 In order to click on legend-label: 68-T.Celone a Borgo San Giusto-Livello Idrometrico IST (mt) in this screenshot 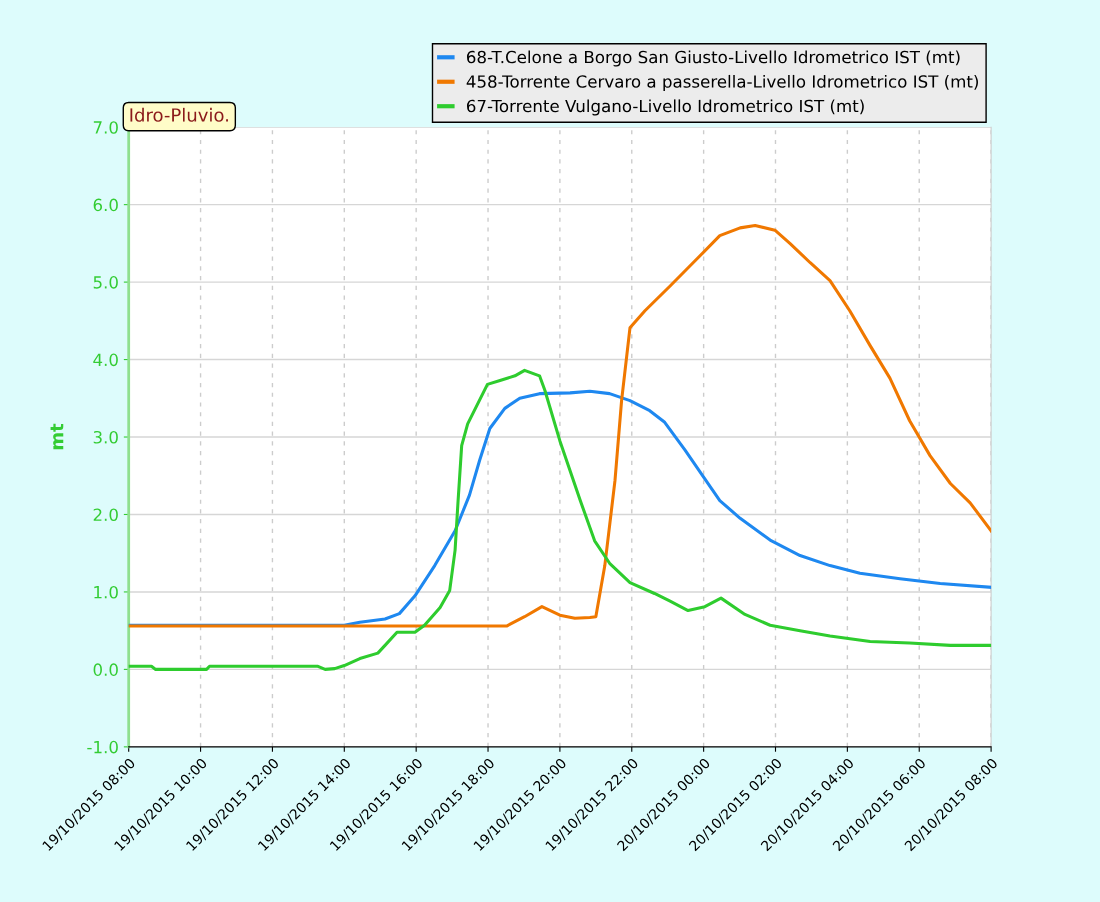, I will do `click(713, 58)`.